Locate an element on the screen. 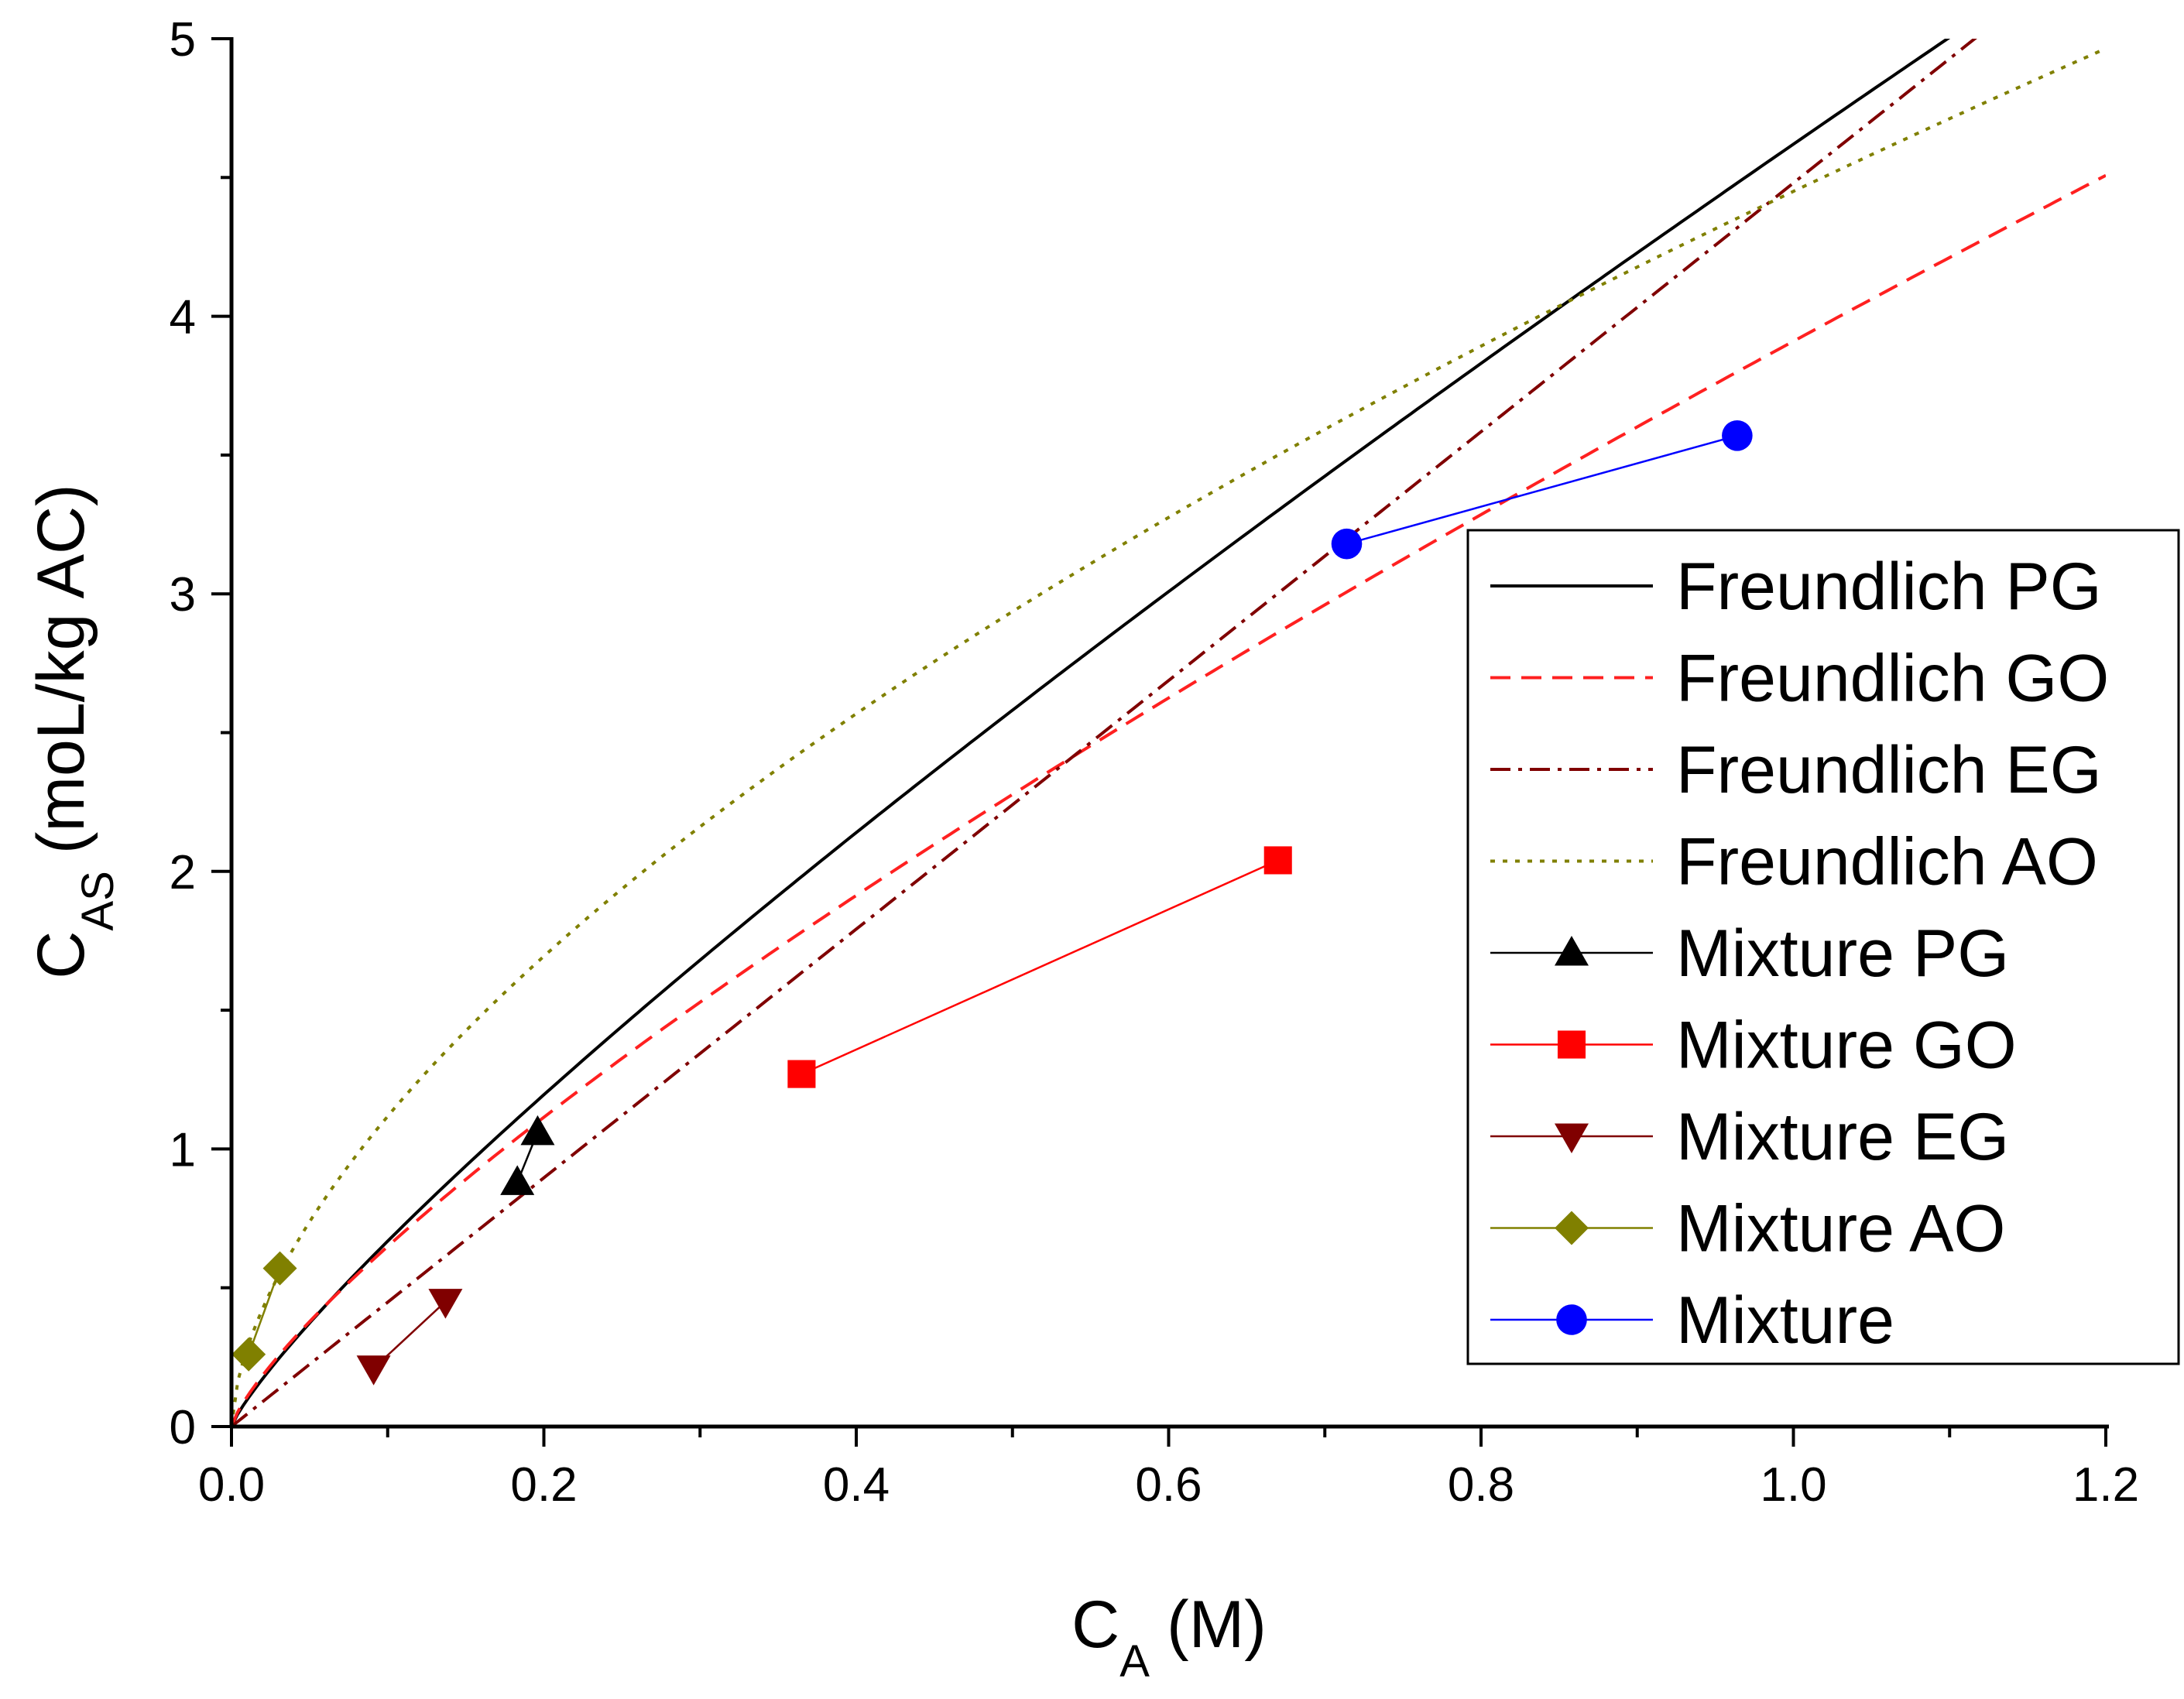  x-tick-label: 1.2 is located at coordinates (2106, 1485).